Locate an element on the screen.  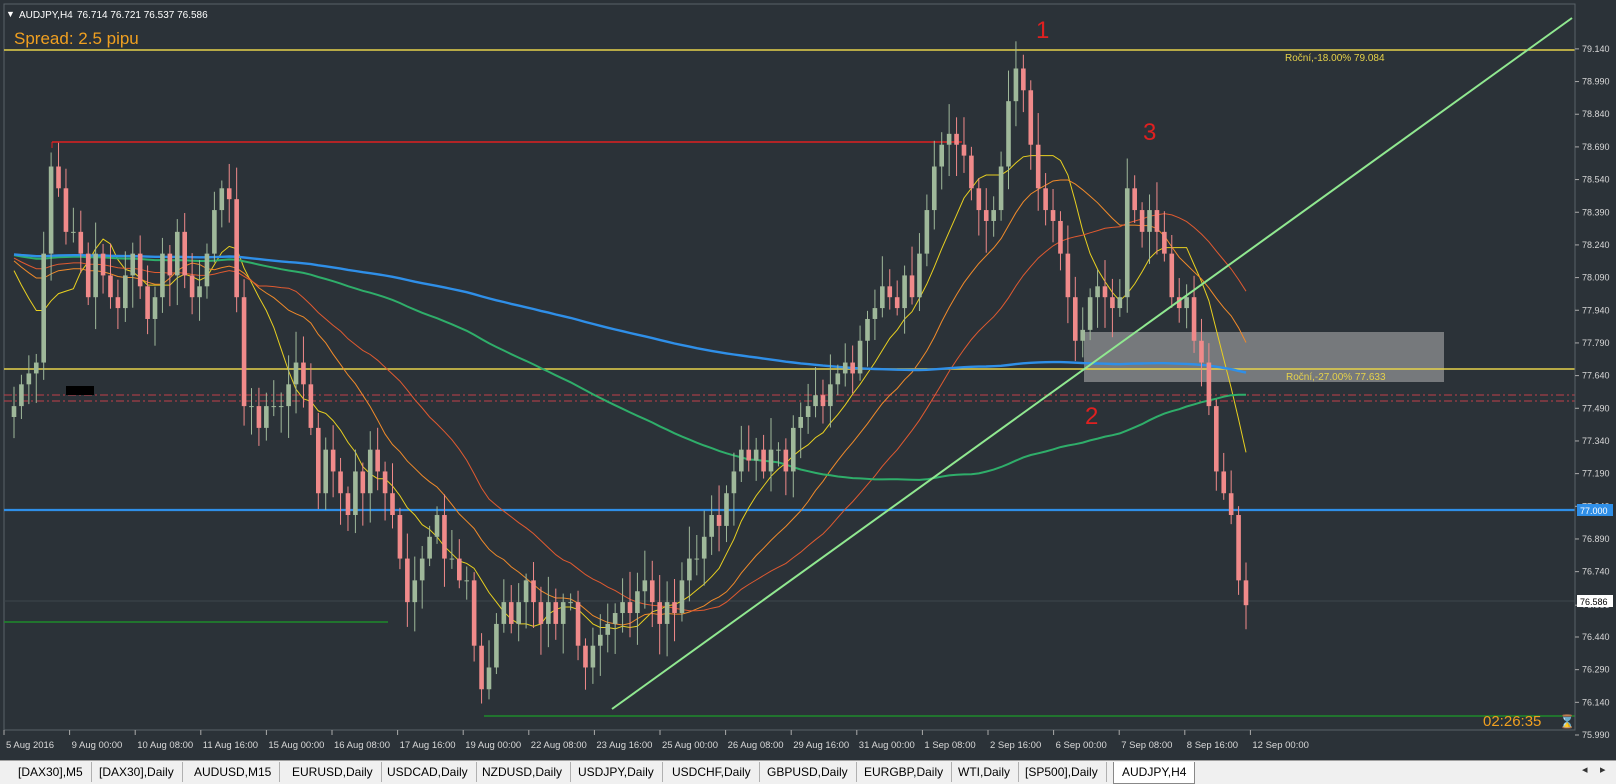
hourglass-icon: ⌛ is located at coordinates (1567, 721).